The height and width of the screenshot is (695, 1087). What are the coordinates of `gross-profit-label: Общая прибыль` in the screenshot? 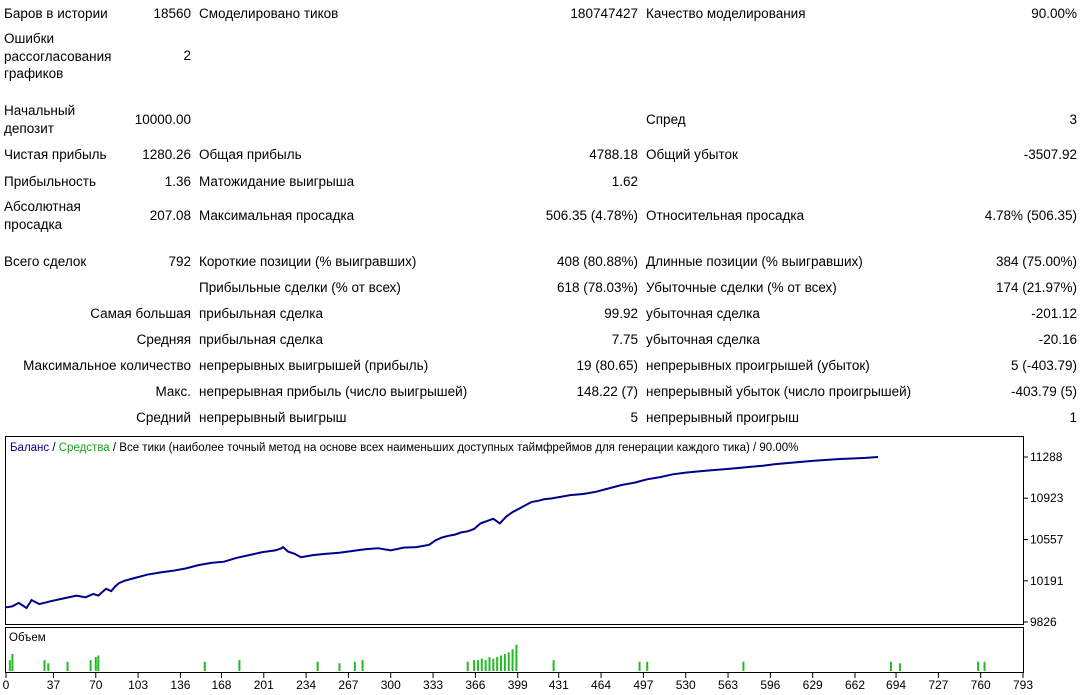 It's located at (250, 154).